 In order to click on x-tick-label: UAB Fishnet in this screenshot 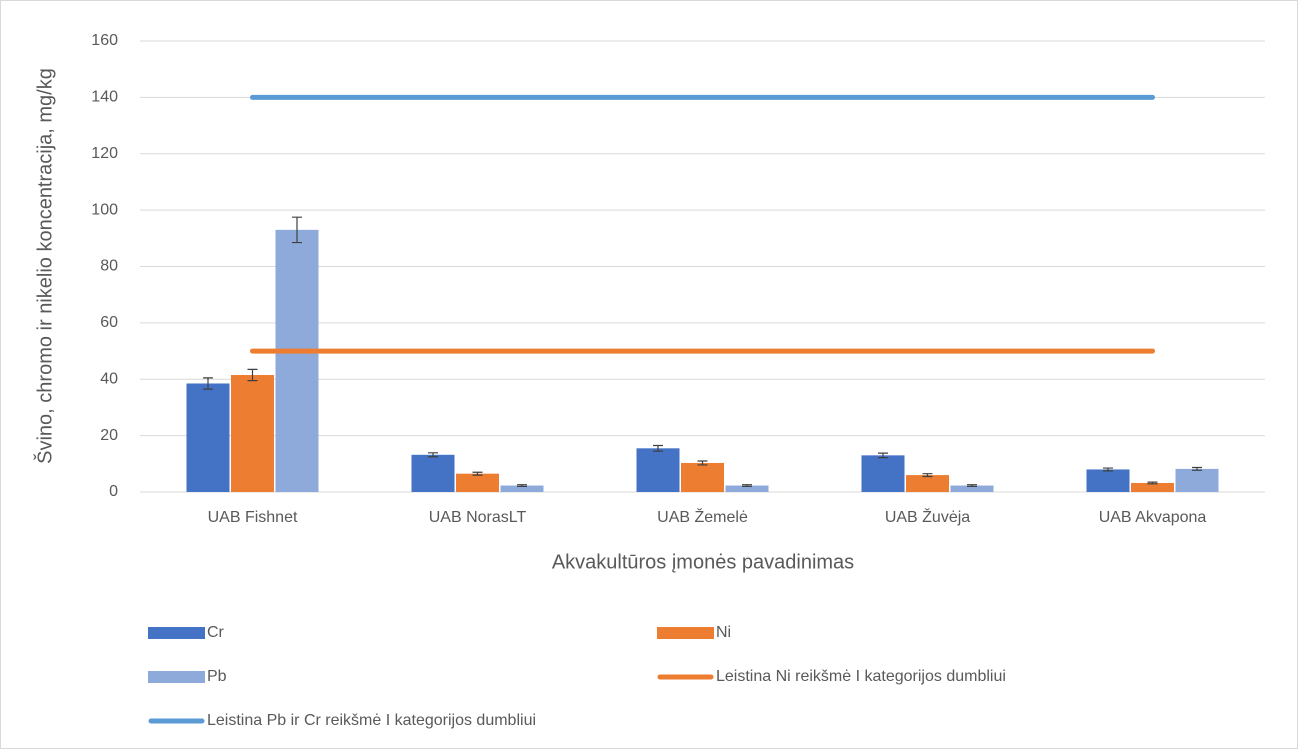, I will do `click(253, 517)`.